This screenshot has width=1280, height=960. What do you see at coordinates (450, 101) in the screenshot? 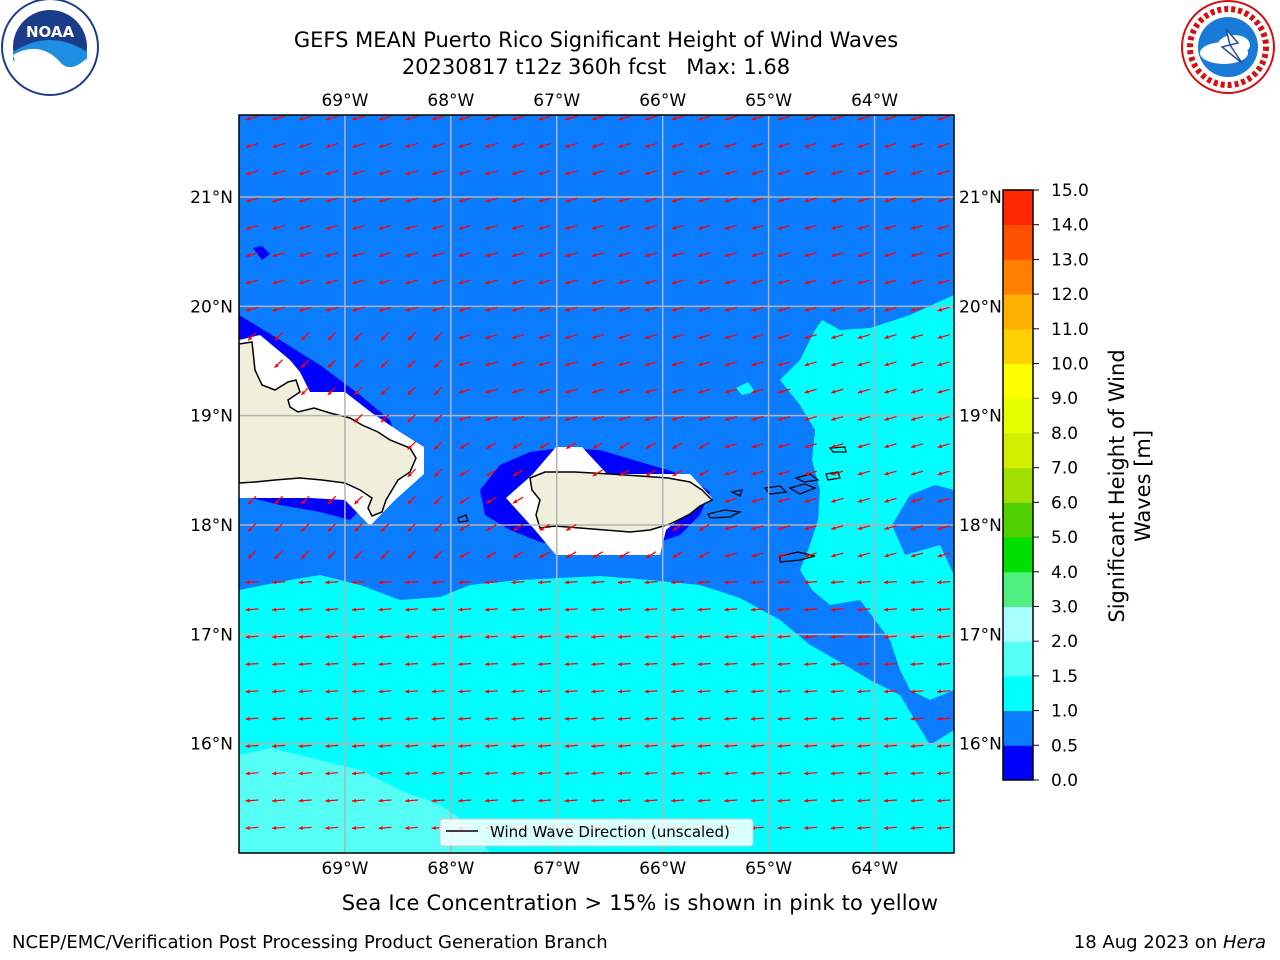
I see `lon-tick-label: 68°W` at bounding box center [450, 101].